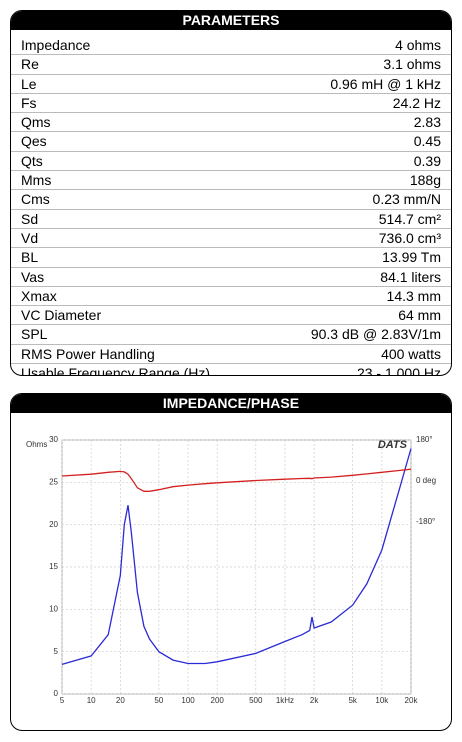 Image resolution: width=462 pixels, height=742 pixels. What do you see at coordinates (231, 370) in the screenshot?
I see `parameter-row: Usable Frequency Range (Hz) 23 - 1,000 Hz` at bounding box center [231, 370].